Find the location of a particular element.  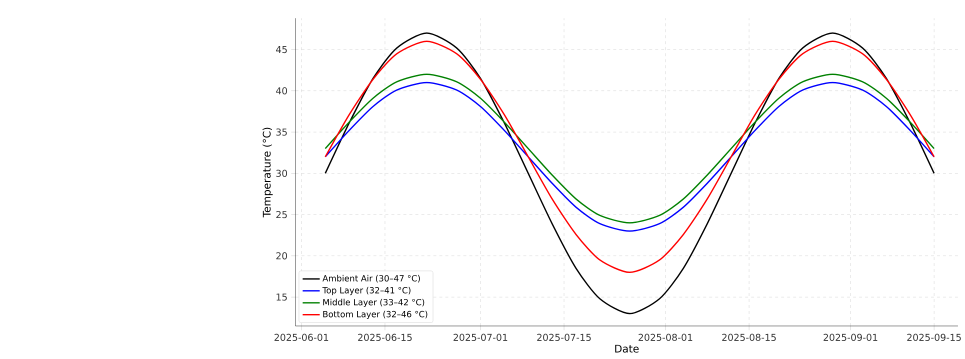

legend-label: Top Layer (32–41 °C) is located at coordinates (366, 291).